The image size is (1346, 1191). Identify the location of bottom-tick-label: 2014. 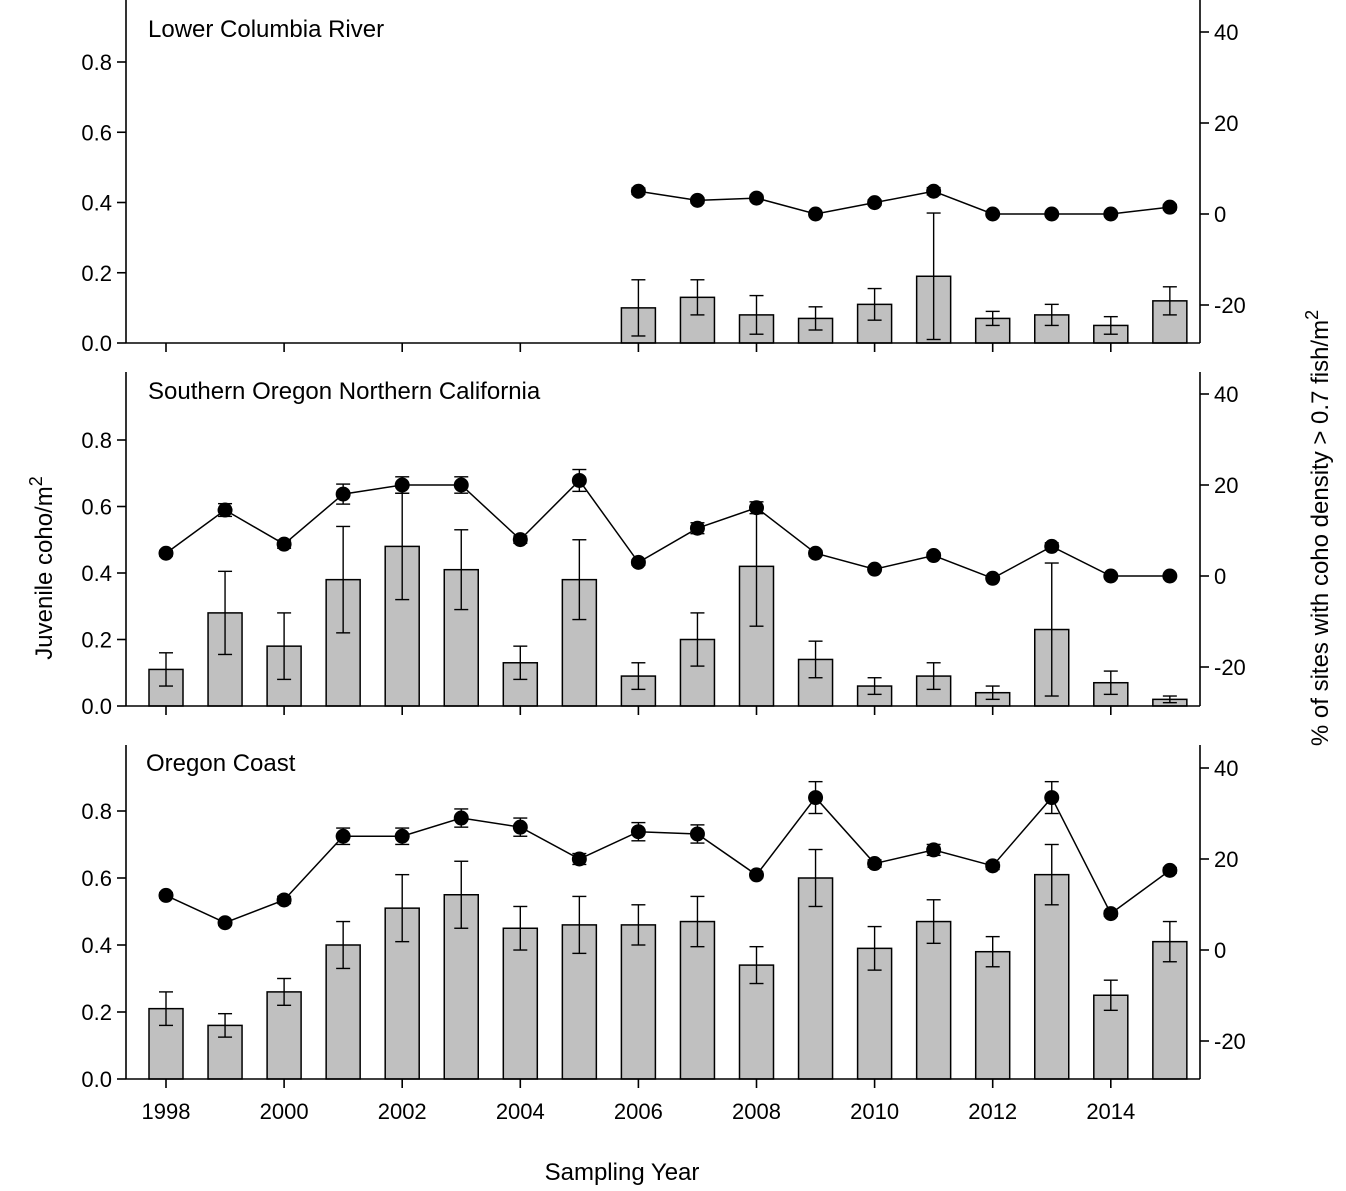
(1110, 1111).